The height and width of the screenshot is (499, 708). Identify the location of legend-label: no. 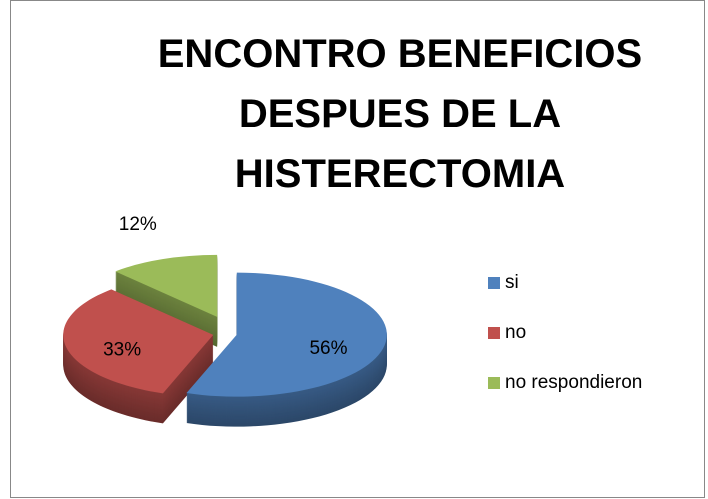
(515, 332).